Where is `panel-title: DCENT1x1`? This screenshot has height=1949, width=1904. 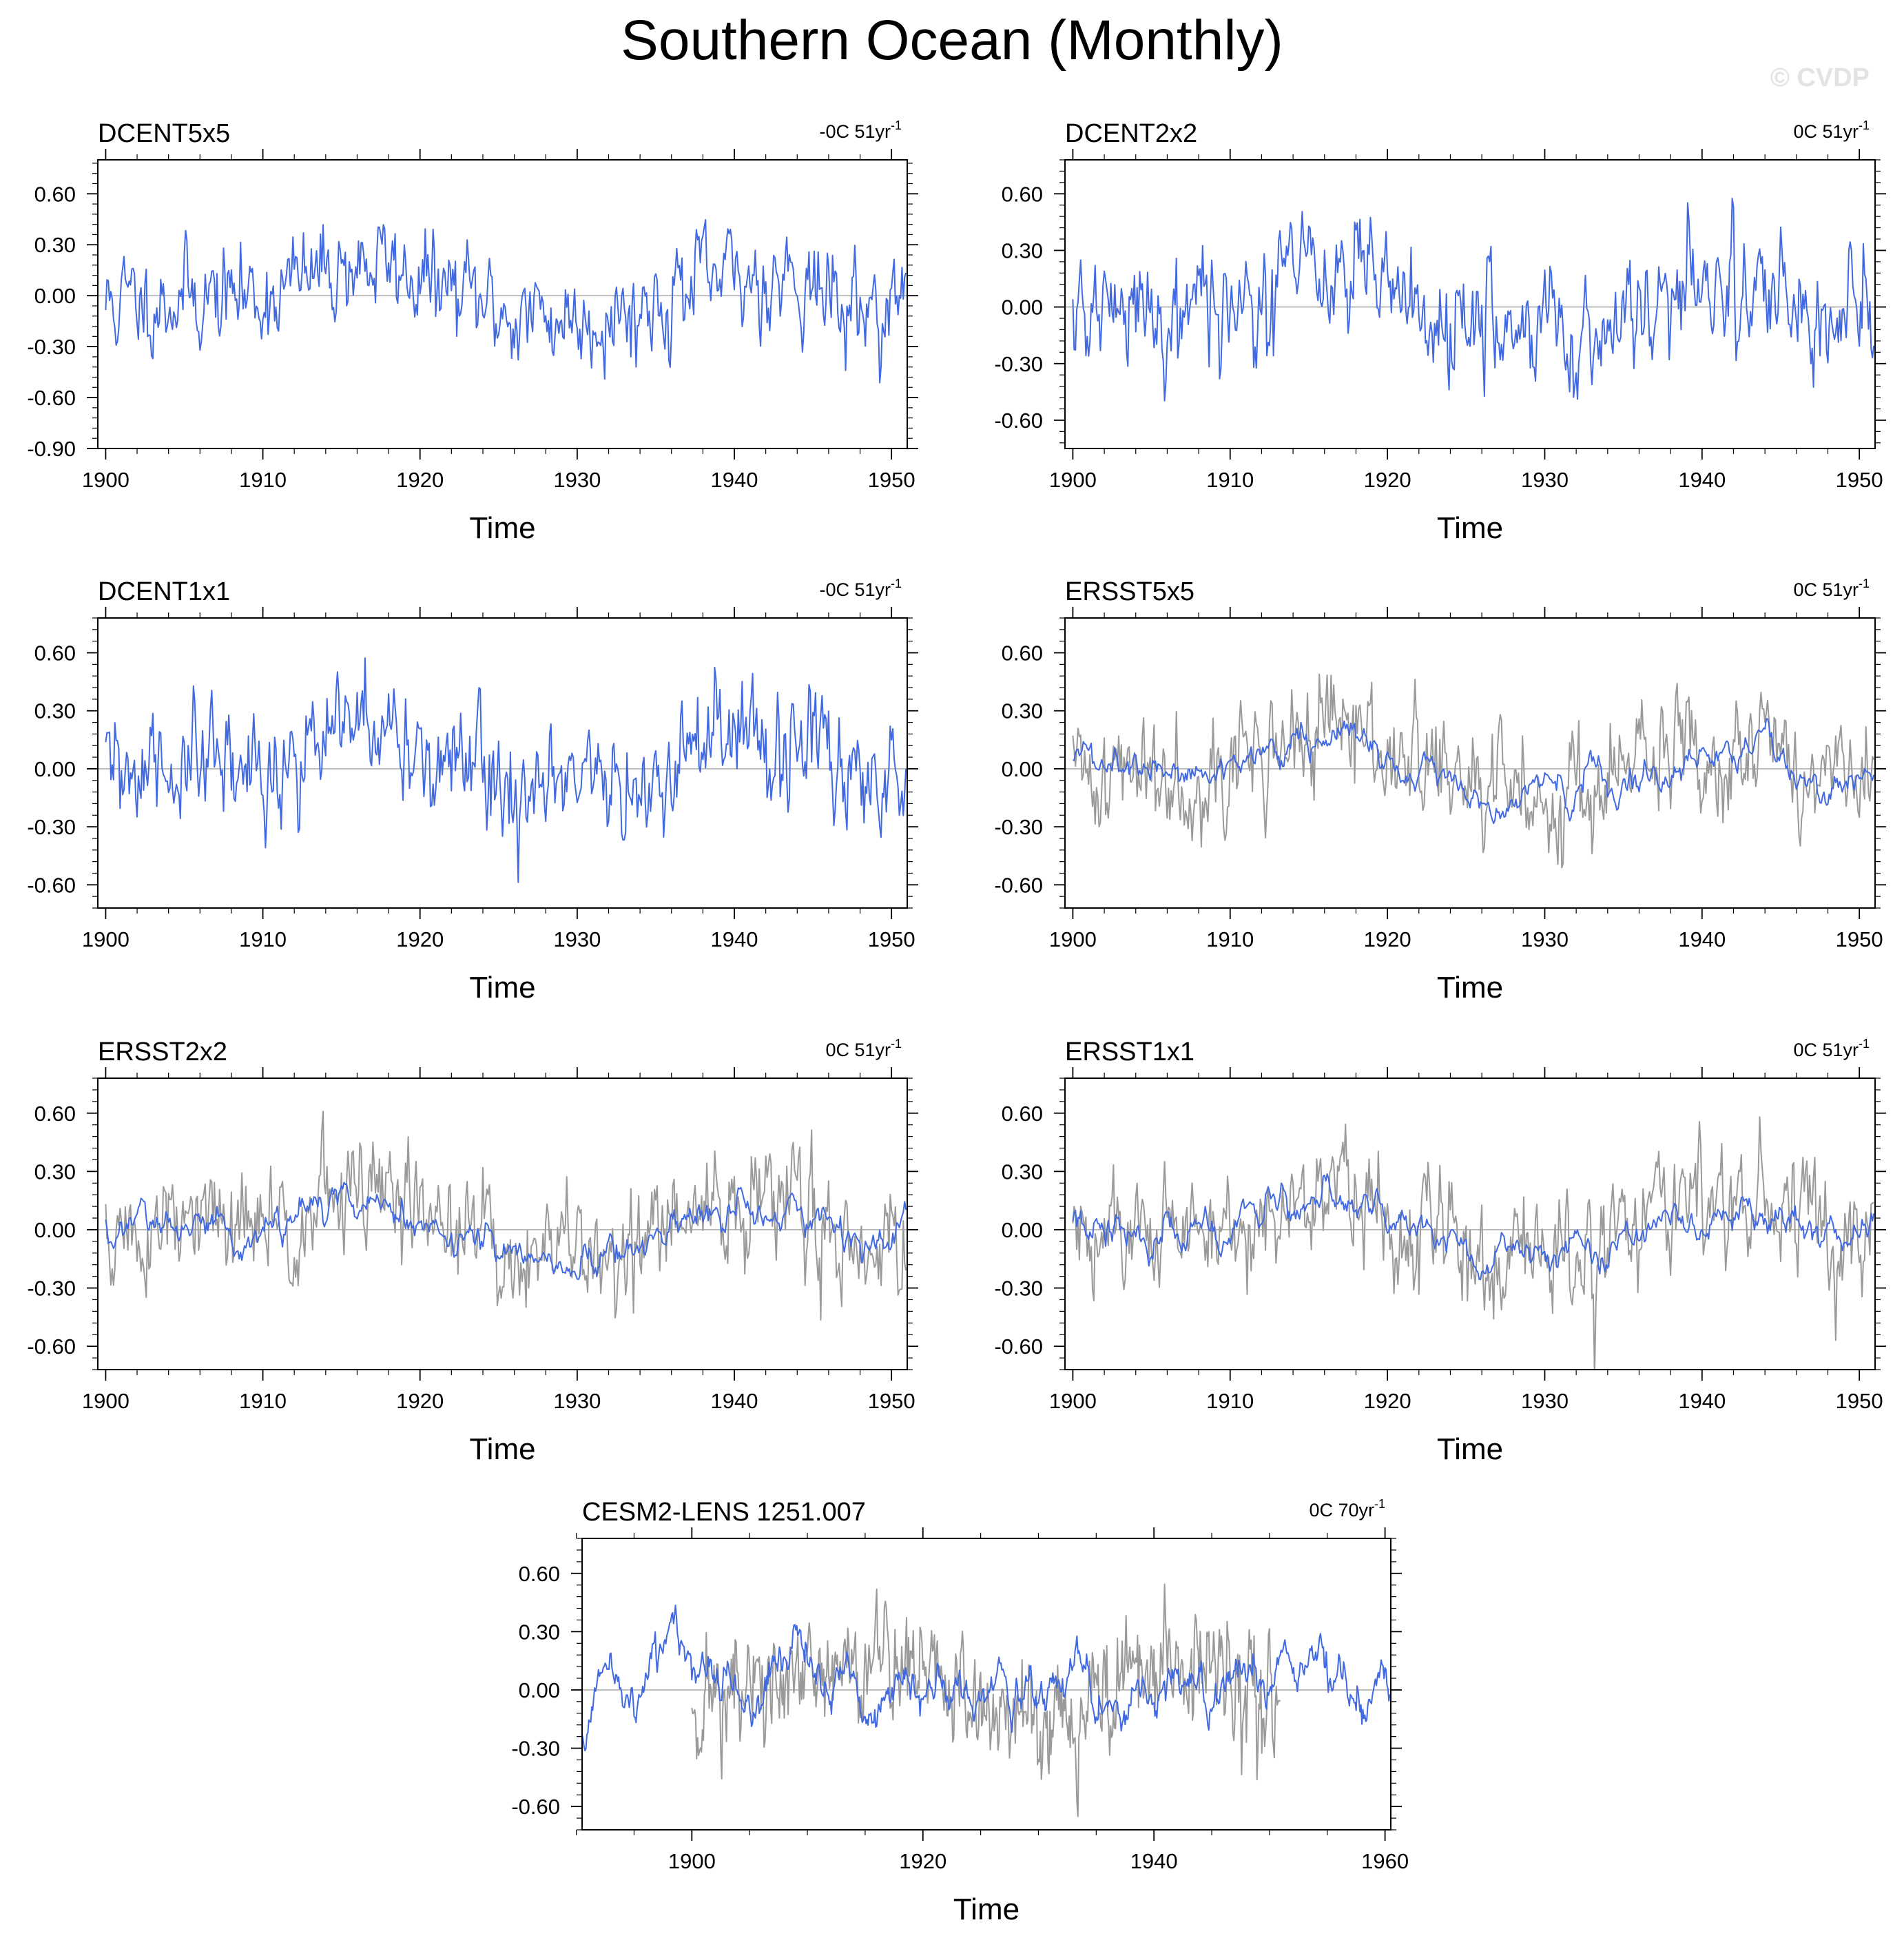 panel-title: DCENT1x1 is located at coordinates (164, 591).